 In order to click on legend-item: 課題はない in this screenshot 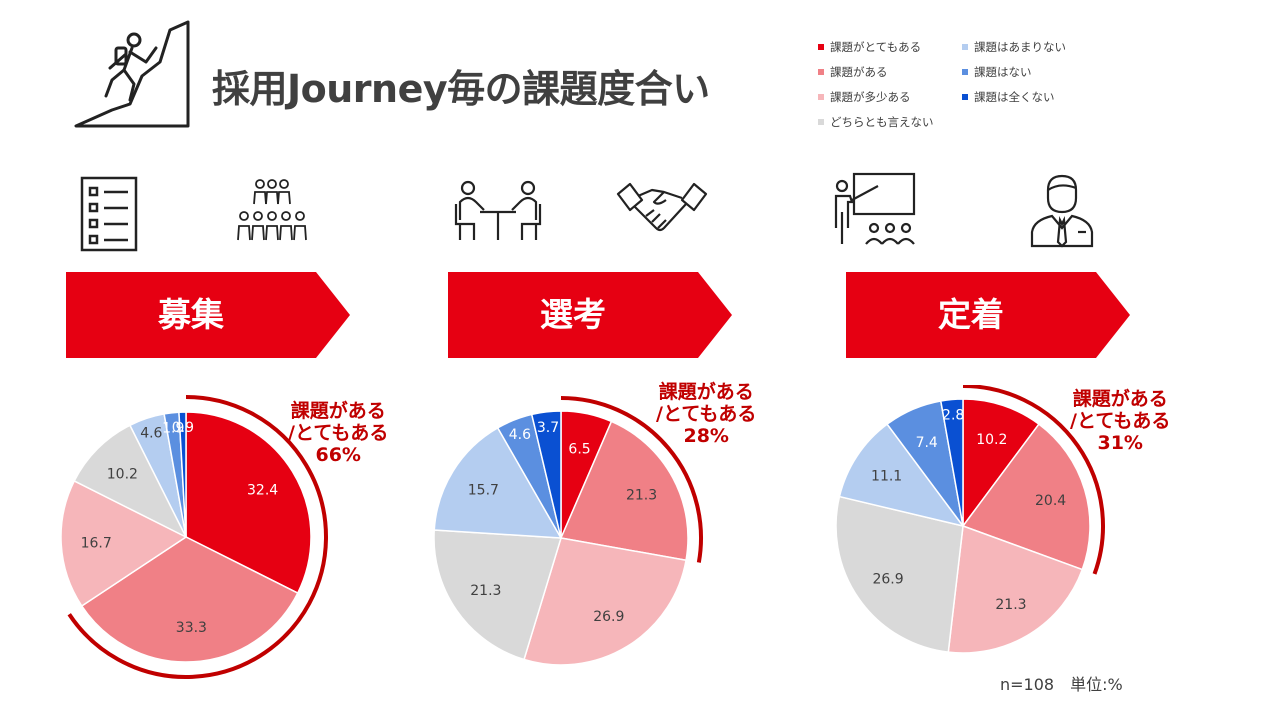, I will do `click(997, 72)`.